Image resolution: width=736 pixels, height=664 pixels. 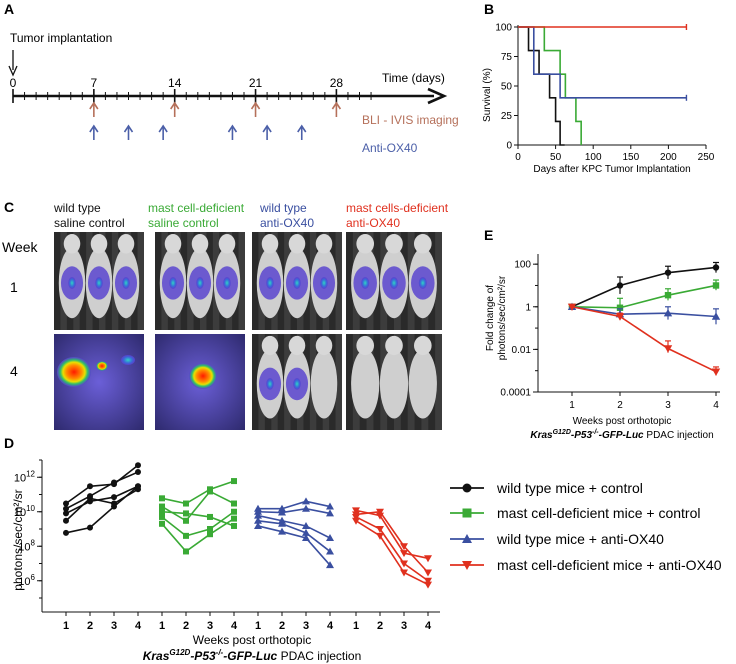 What do you see at coordinates (557, 539) in the screenshot?
I see `legend-item-wt-ox40: wild type mice + anti-OX40` at bounding box center [557, 539].